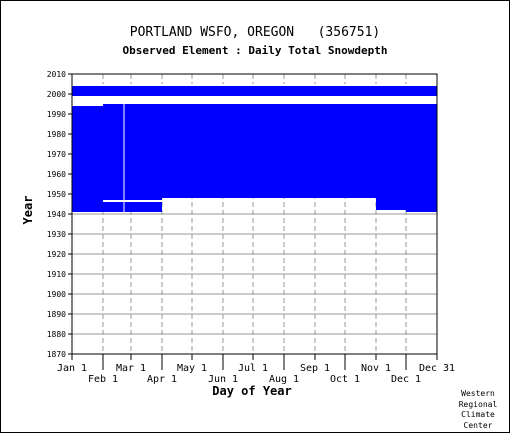  Describe the element at coordinates (162, 379) in the screenshot. I see `x-tick-label: Apr 1` at that location.